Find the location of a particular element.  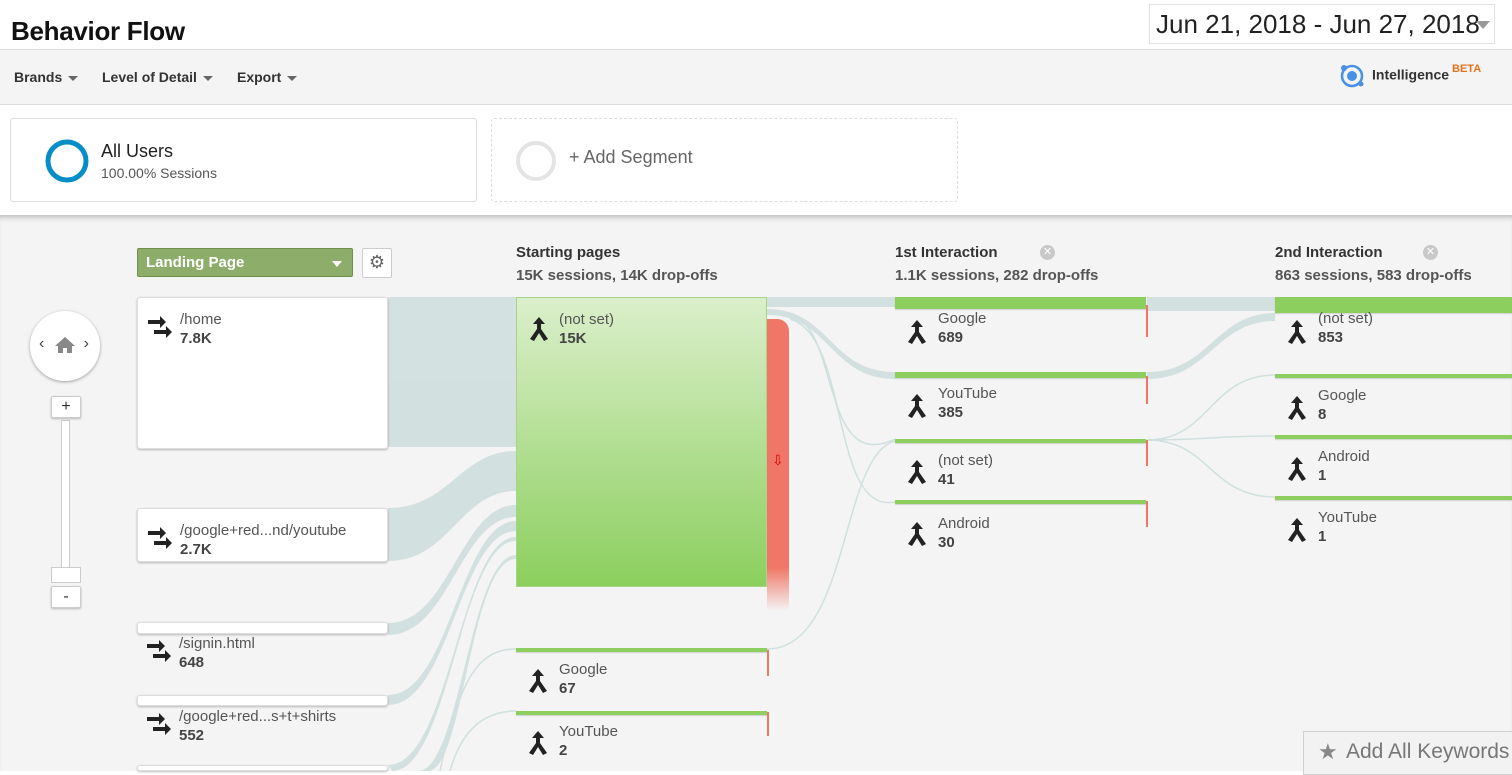

node-label: /google+red...s+t+shirts is located at coordinates (258, 716).